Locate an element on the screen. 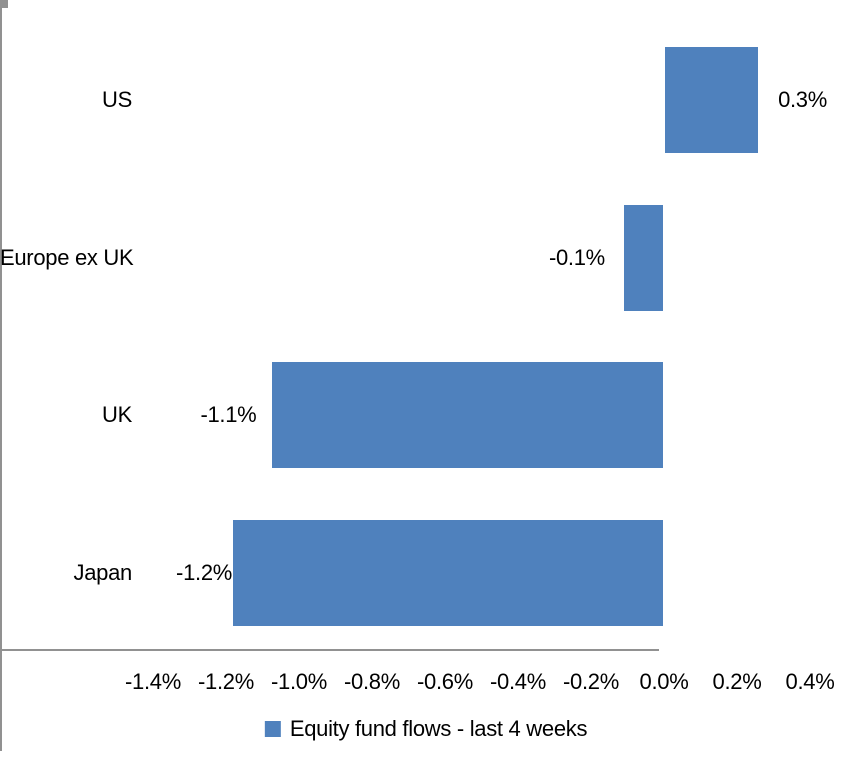  x-axis-tick-label: -1.2% is located at coordinates (226, 681).